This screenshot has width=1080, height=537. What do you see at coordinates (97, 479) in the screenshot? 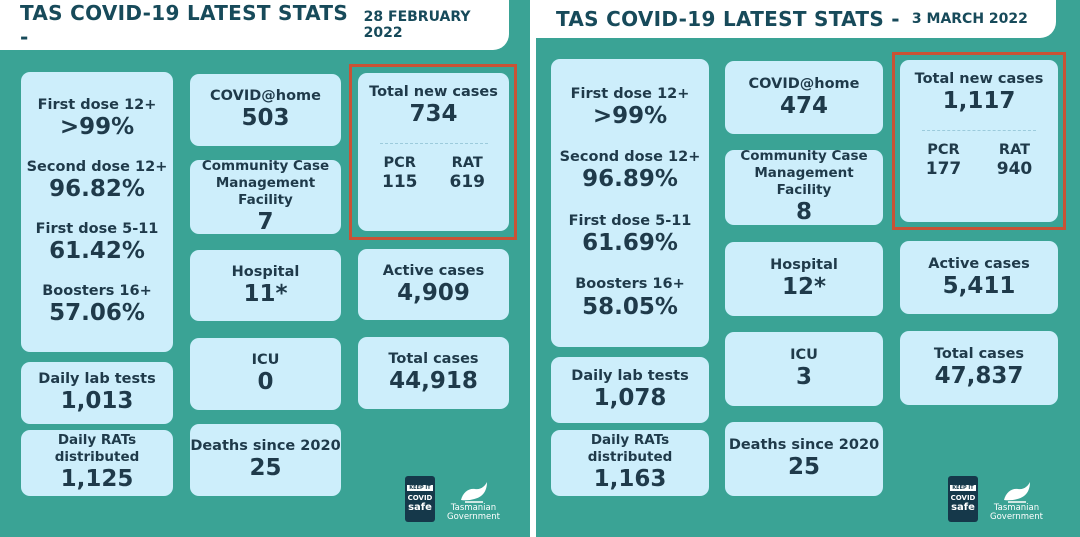
I see `daily-rats-value: 1,125` at bounding box center [97, 479].